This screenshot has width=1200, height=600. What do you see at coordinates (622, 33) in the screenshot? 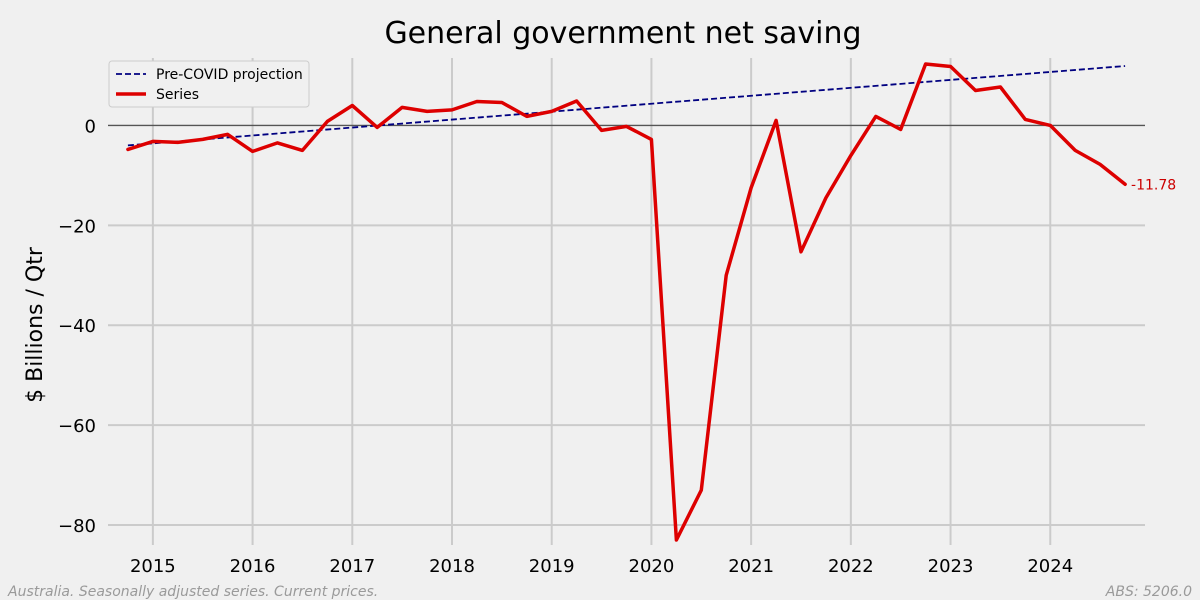
I see `chart-title: General government net saving` at bounding box center [622, 33].